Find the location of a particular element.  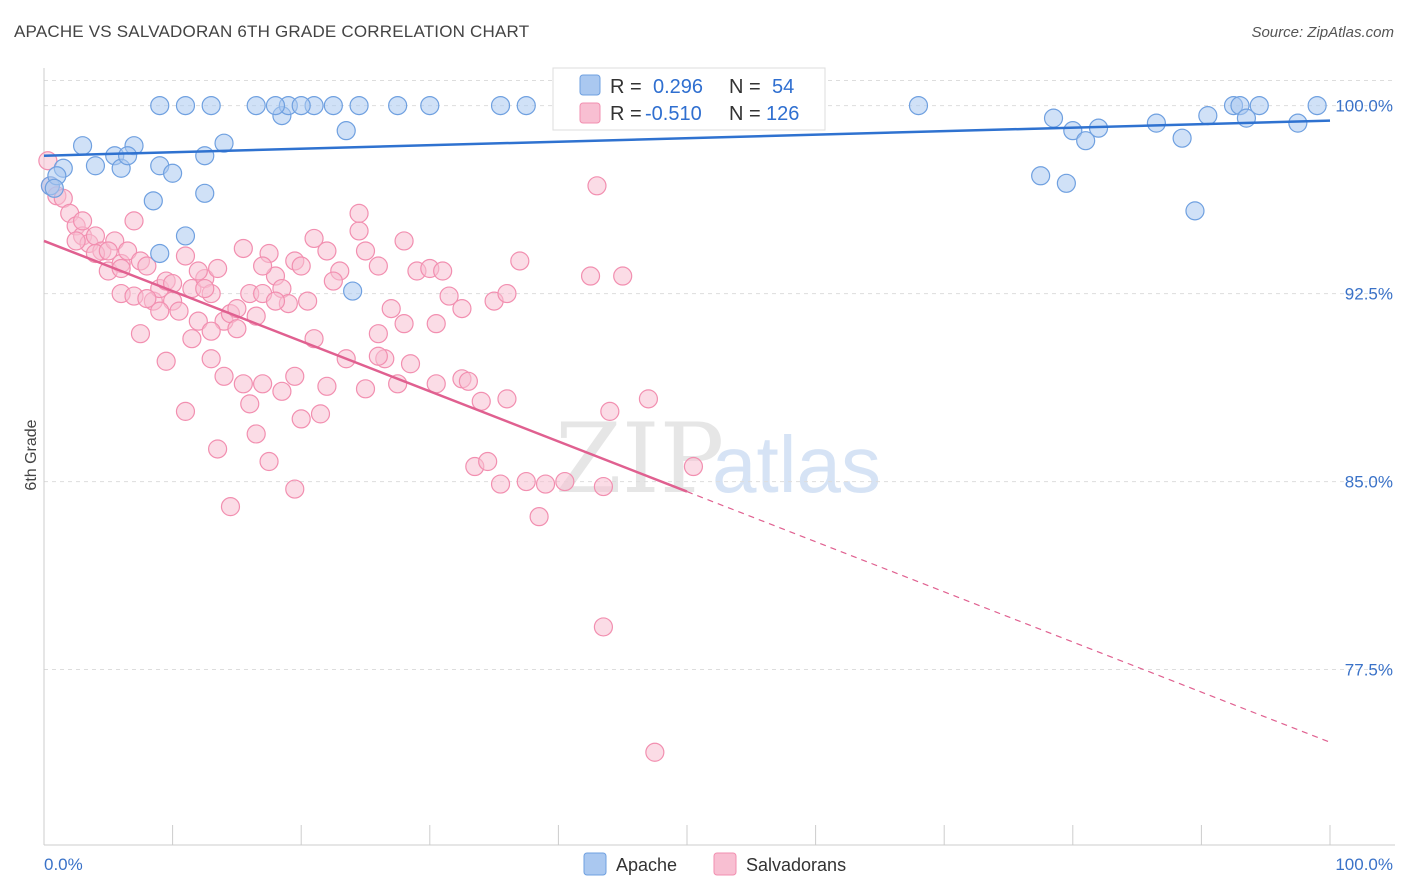

y-tick-label: 77.5% is located at coordinates (1369, 670).